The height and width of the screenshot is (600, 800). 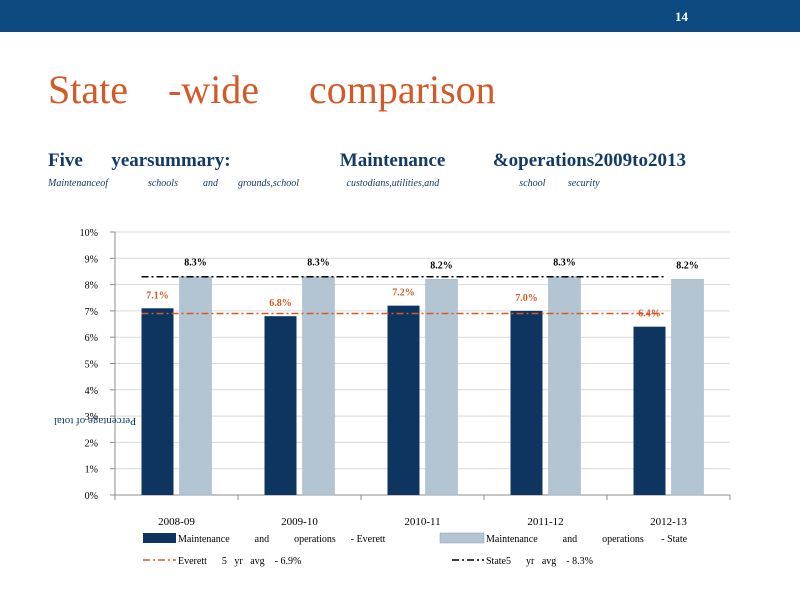 What do you see at coordinates (526, 298) in the screenshot?
I see `data-label-everett: 7.0%` at bounding box center [526, 298].